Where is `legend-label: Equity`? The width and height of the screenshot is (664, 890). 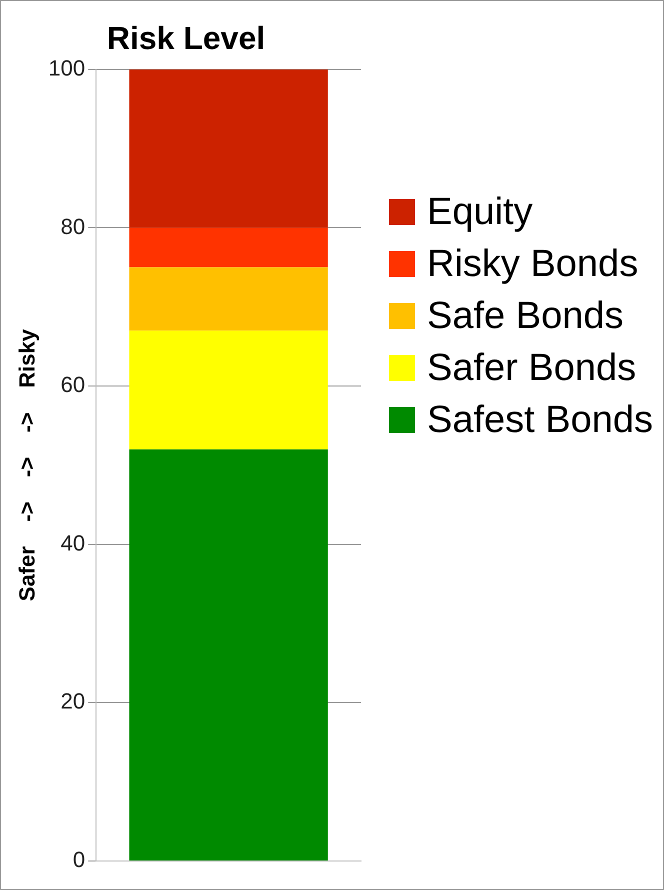 legend-label: Equity is located at coordinates (480, 212).